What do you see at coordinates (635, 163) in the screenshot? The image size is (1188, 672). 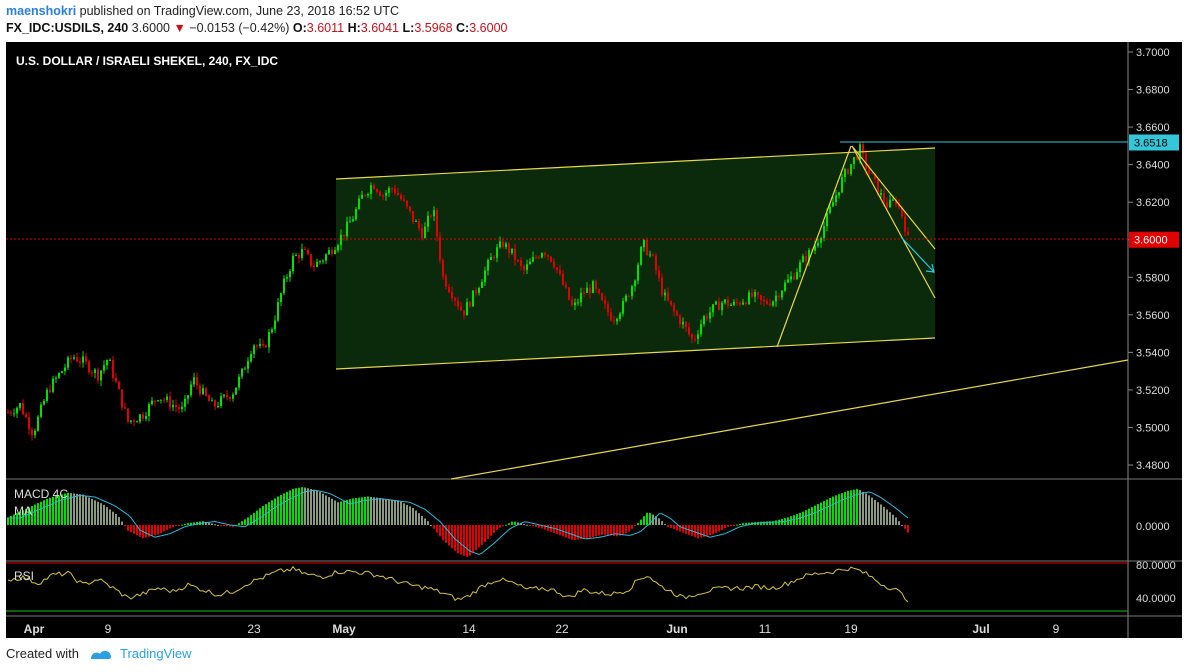 I see `channel-upper-line` at bounding box center [635, 163].